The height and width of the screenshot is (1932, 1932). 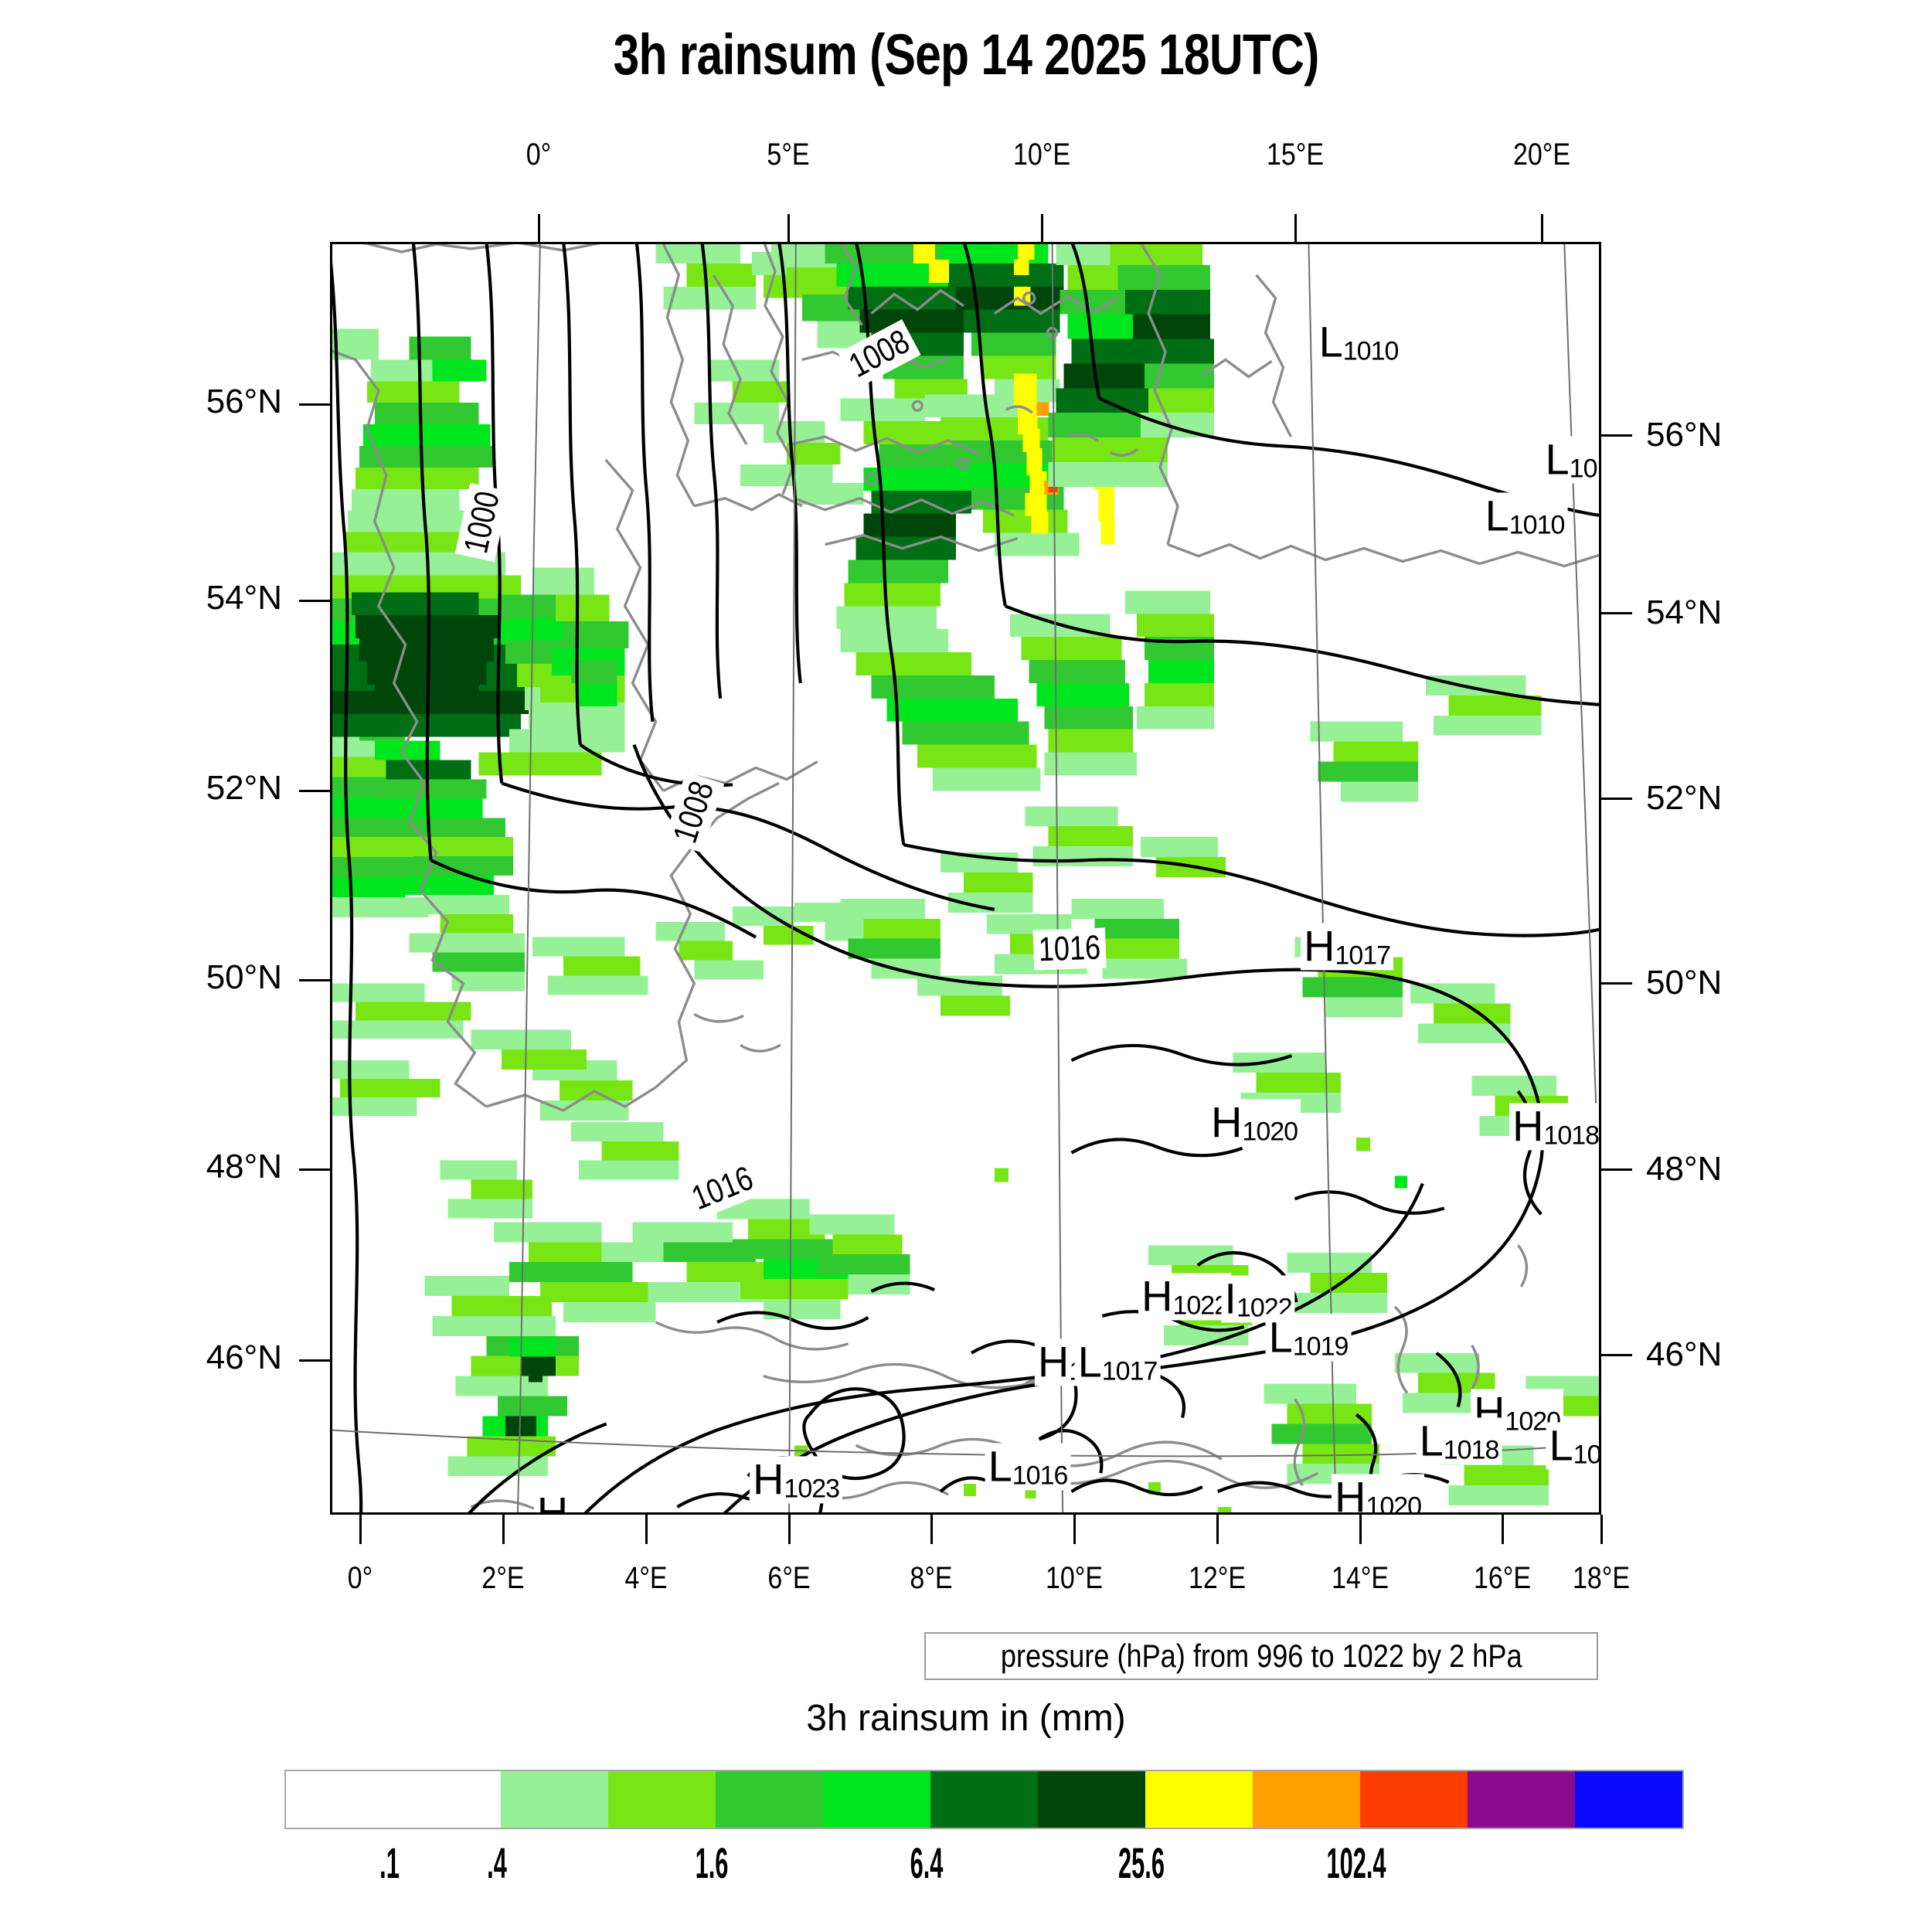 I want to click on axis-bottom-tick-0°, so click(x=360, y=1530).